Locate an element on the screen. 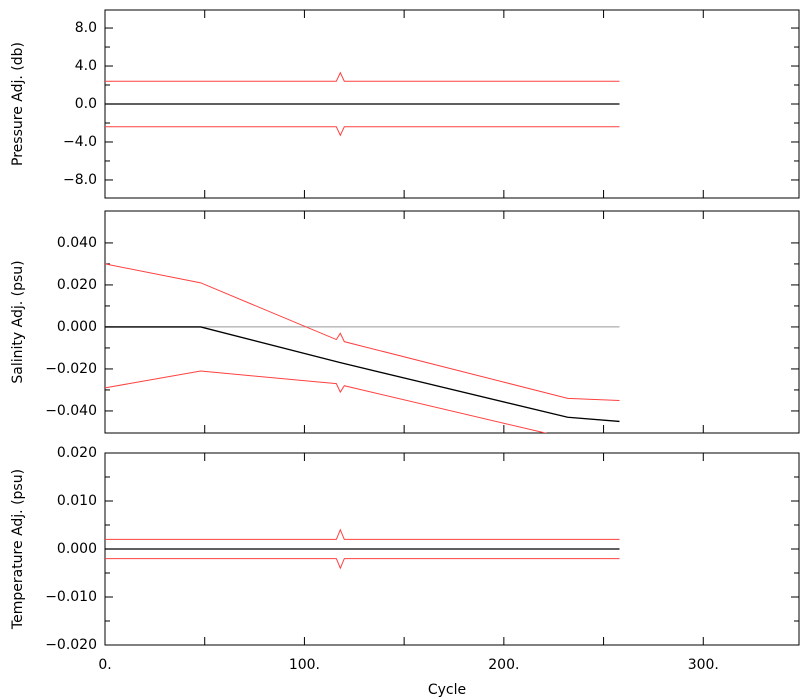 Image resolution: width=800 pixels, height=700 pixels. y-tick-label: −0.010 is located at coordinates (71, 597).